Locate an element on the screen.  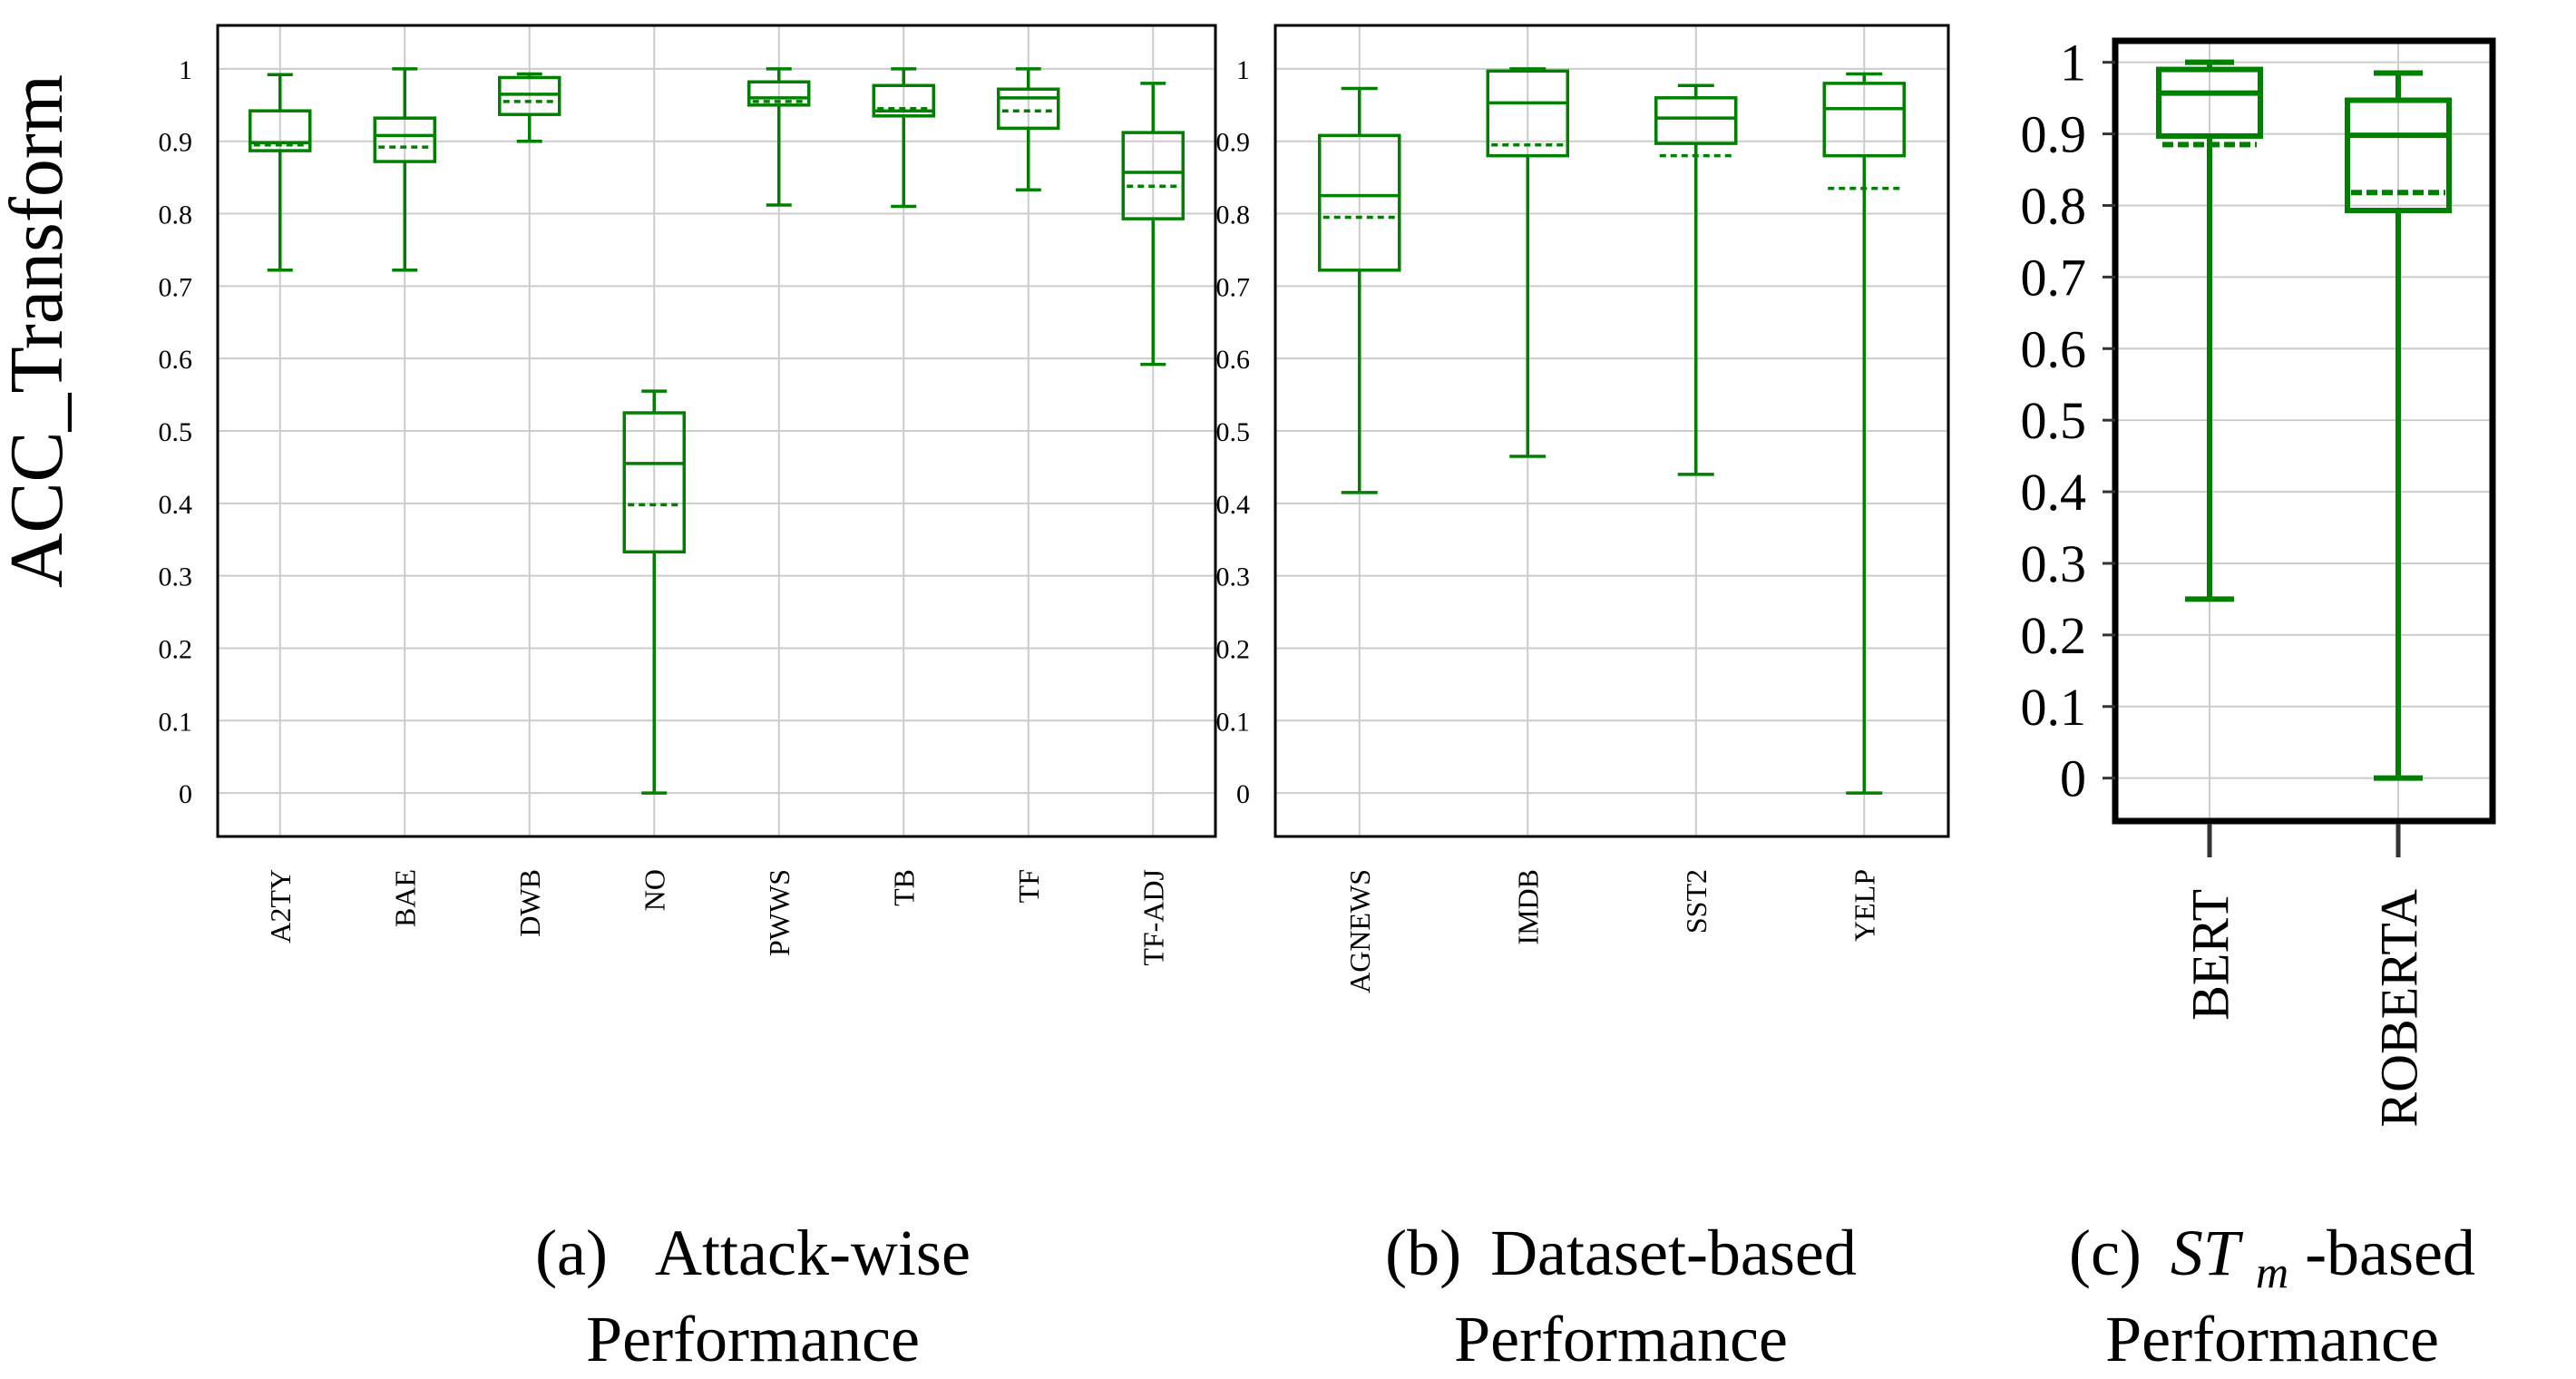
panel-a-ytick-label-7: 0.7 is located at coordinates (176, 287).